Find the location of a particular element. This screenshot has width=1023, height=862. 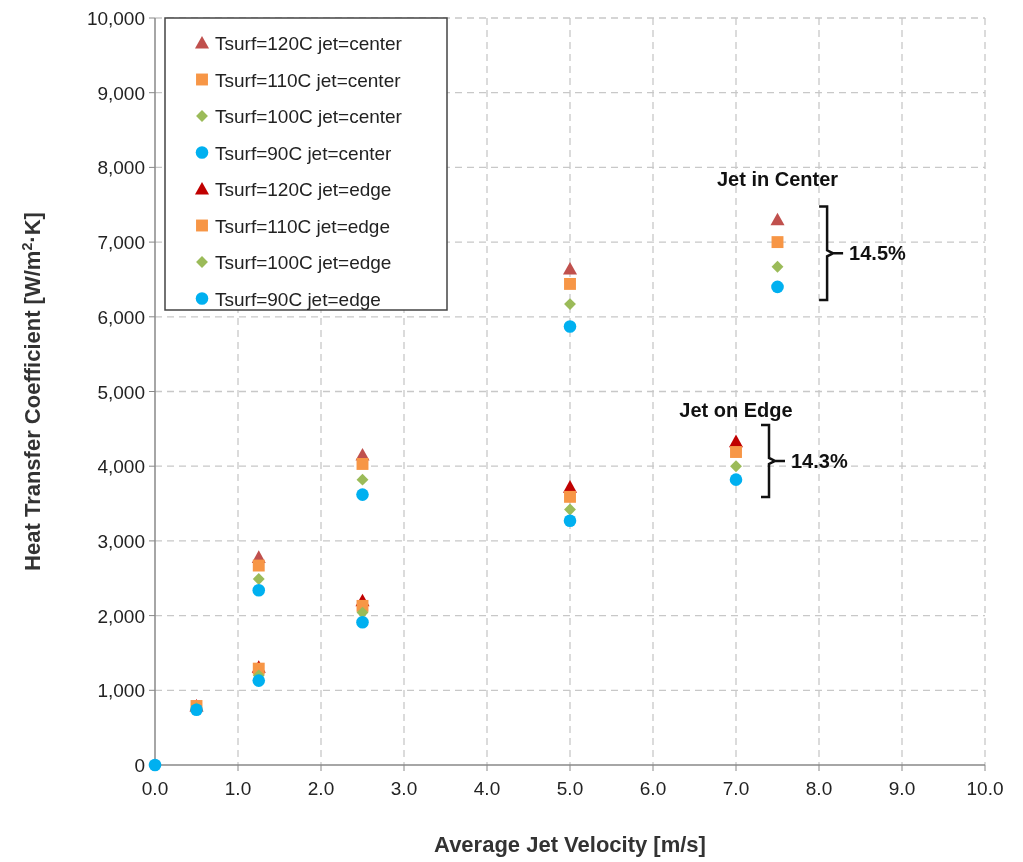

x-tick-label: 5.0 is located at coordinates (570, 788).